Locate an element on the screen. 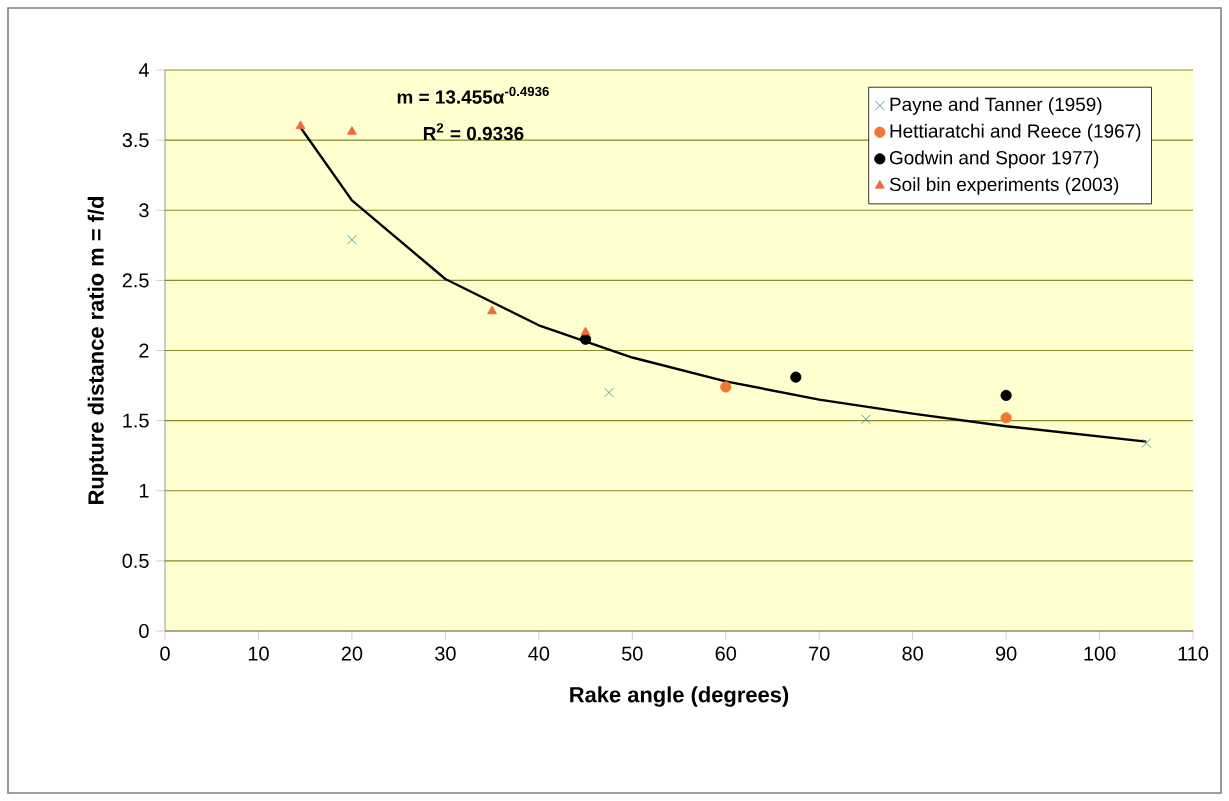 The height and width of the screenshot is (801, 1229). y-tick-label: 3.5 is located at coordinates (135, 140).